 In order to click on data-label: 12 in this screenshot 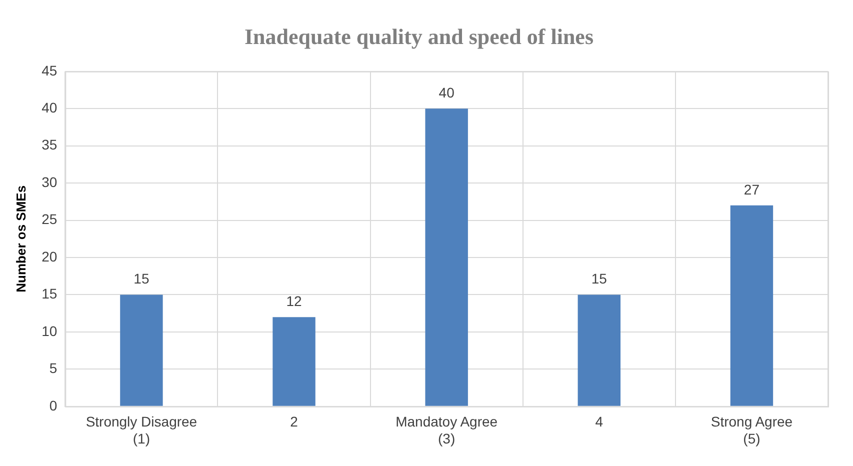, I will do `click(294, 300)`.